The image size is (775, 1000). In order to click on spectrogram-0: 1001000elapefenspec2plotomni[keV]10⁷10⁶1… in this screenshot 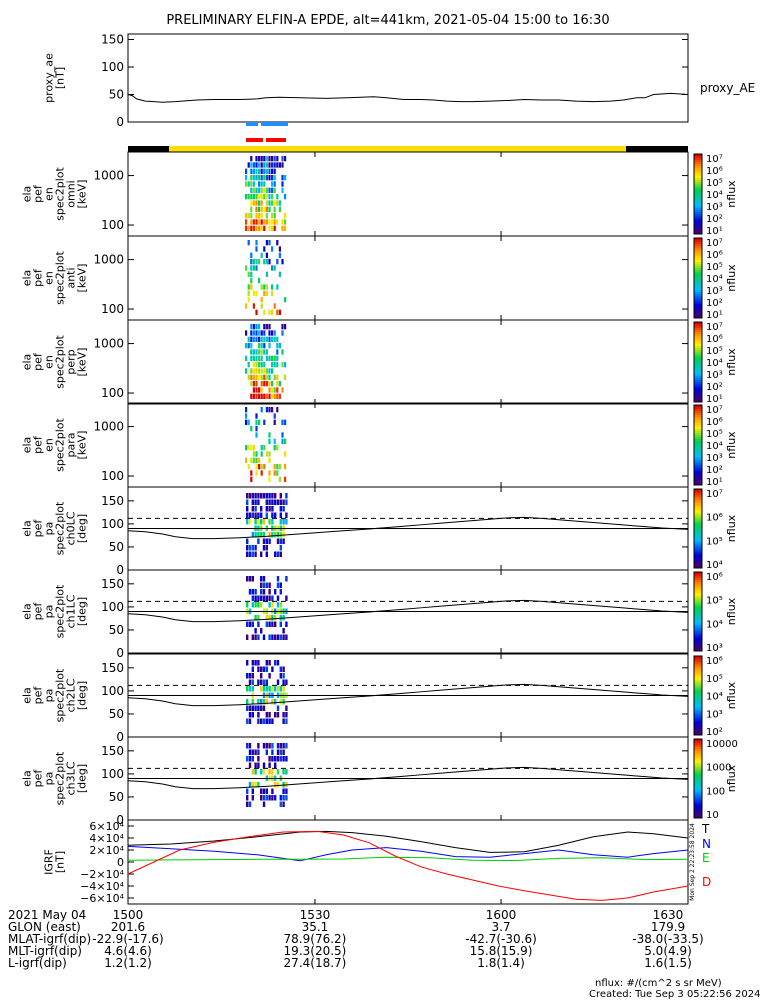, I will do `click(379, 194)`.